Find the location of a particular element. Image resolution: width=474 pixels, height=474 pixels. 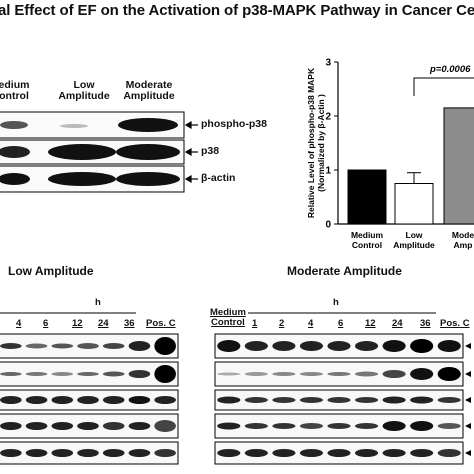

panel-b-right-title: Moderate Amplitude is located at coordinates (344, 271).